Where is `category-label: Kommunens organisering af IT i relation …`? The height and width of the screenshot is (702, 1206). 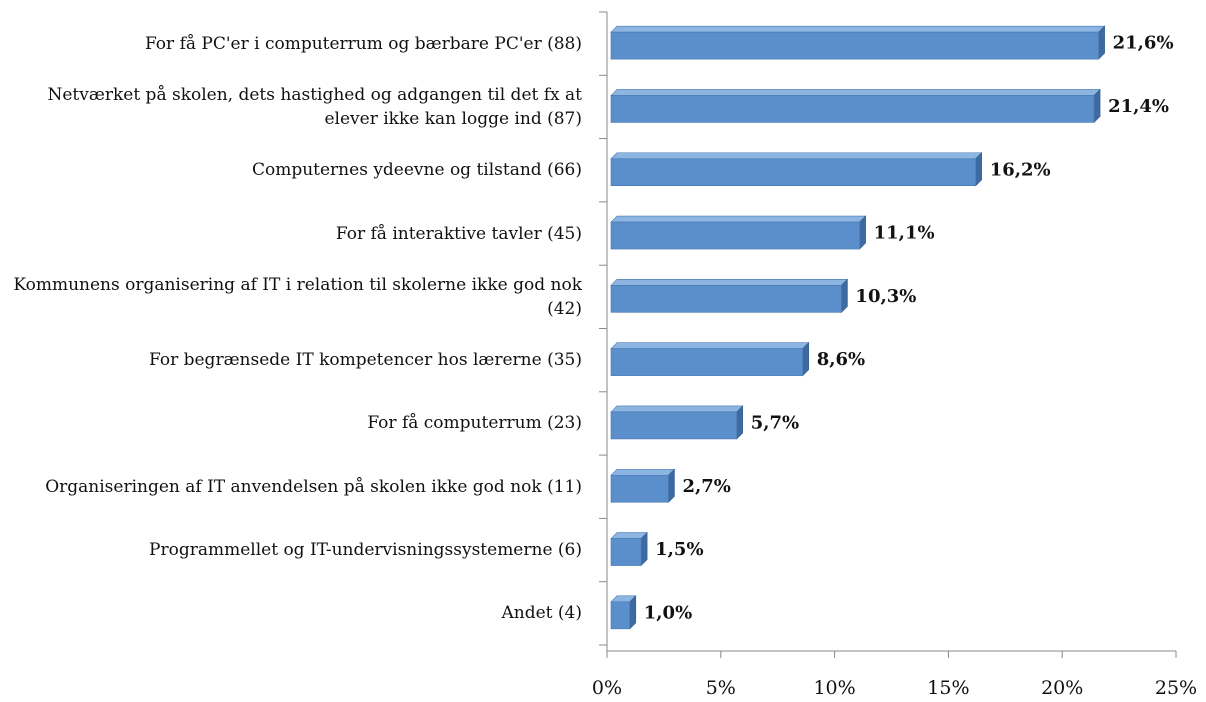
category-label: Kommunens organisering af IT i relation … is located at coordinates (297, 296).